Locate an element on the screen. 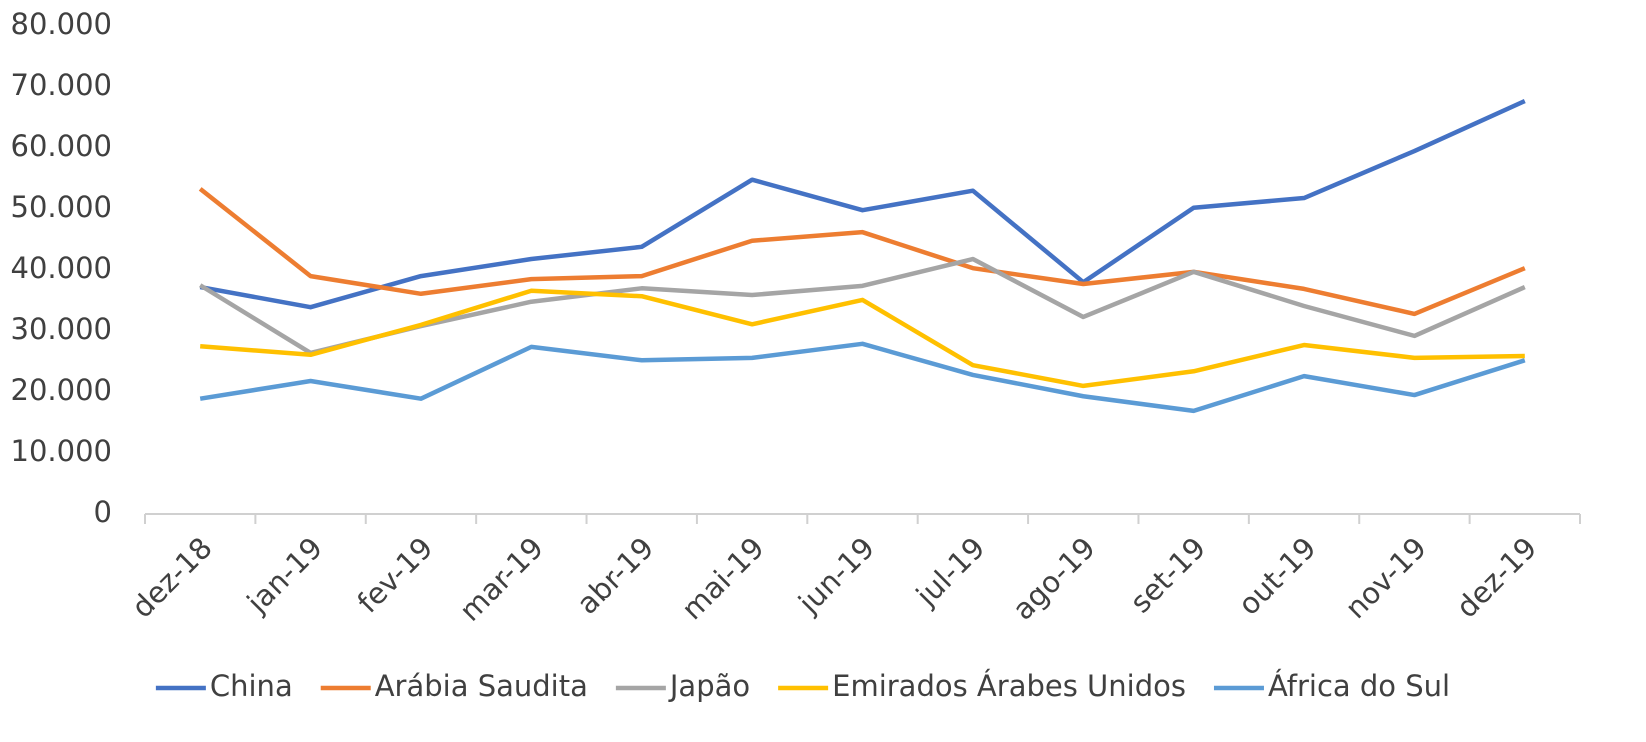 The width and height of the screenshot is (1646, 742). x-tick-label: out-19 is located at coordinates (1277, 576).